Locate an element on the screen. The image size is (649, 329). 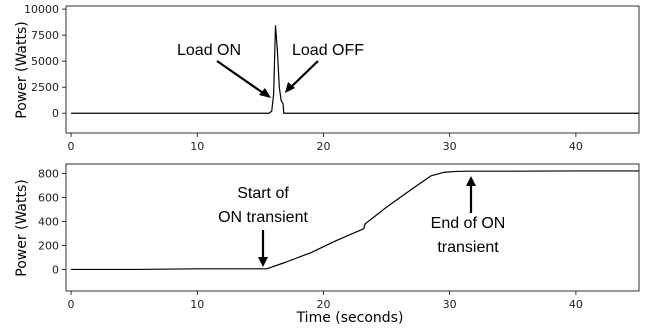
top-x-tick-label: 0 is located at coordinates (71, 146).